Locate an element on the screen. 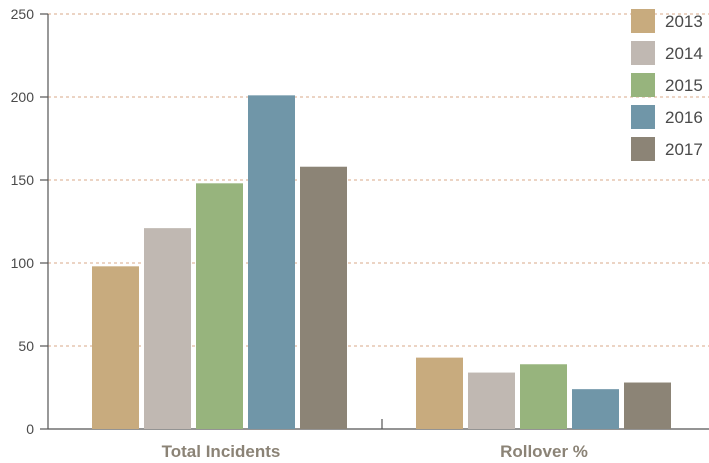 The width and height of the screenshot is (709, 463). y-tick-label: 250 is located at coordinates (23, 14).